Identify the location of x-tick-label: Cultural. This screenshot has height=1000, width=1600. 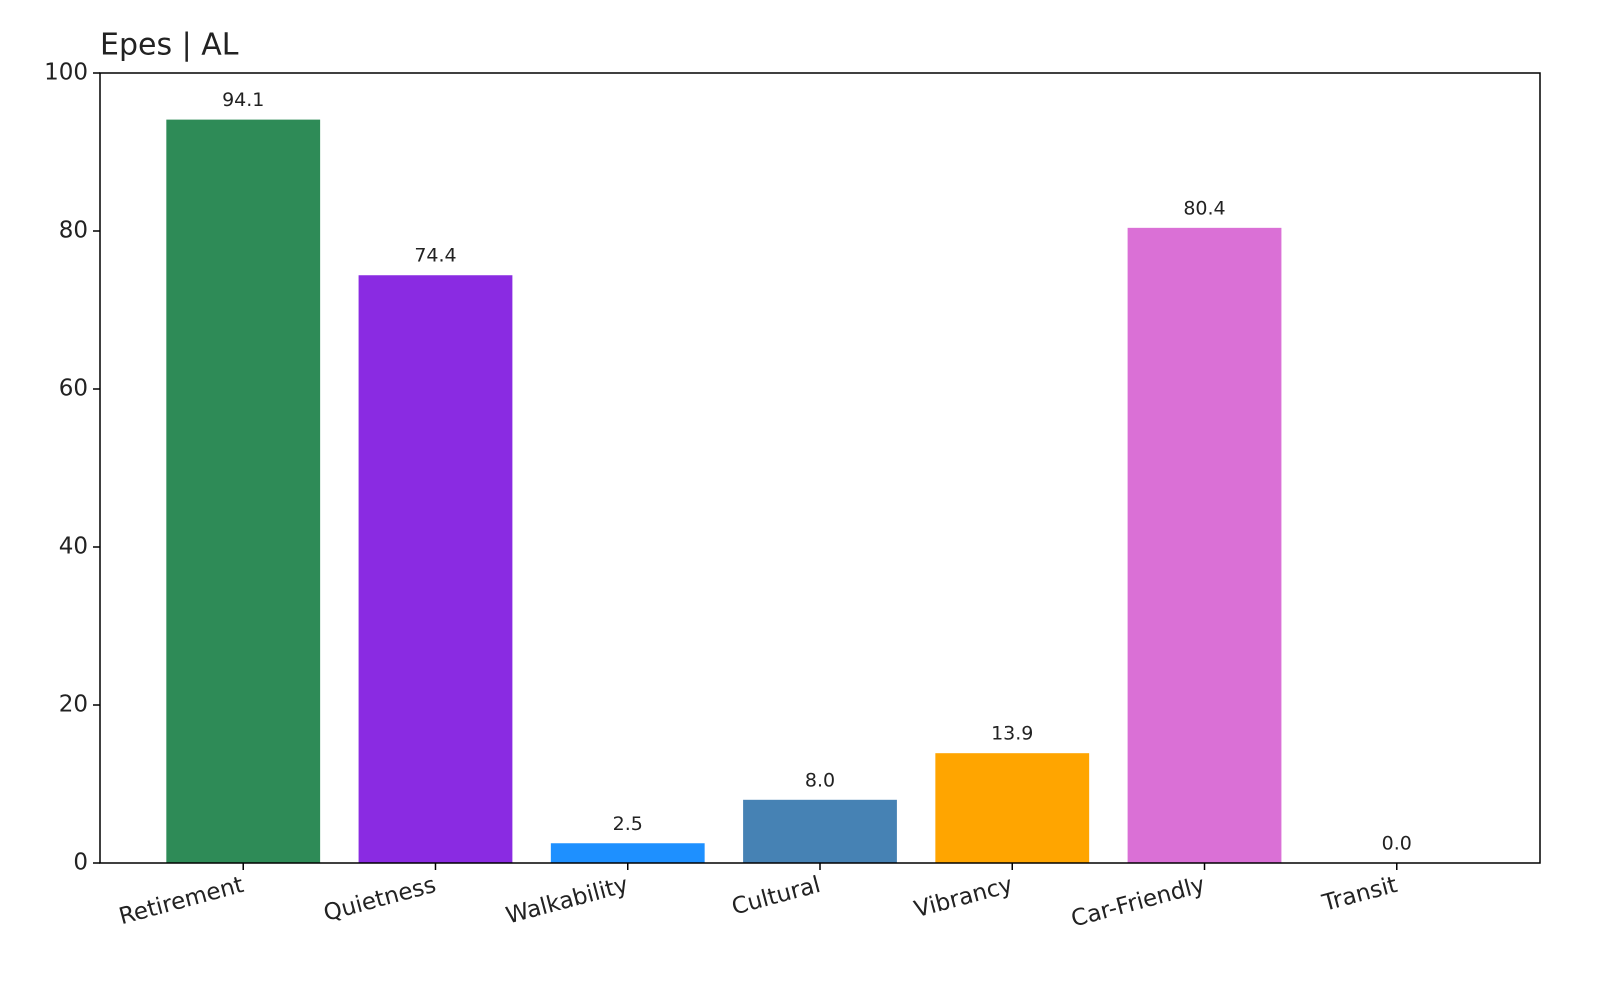
(776, 896).